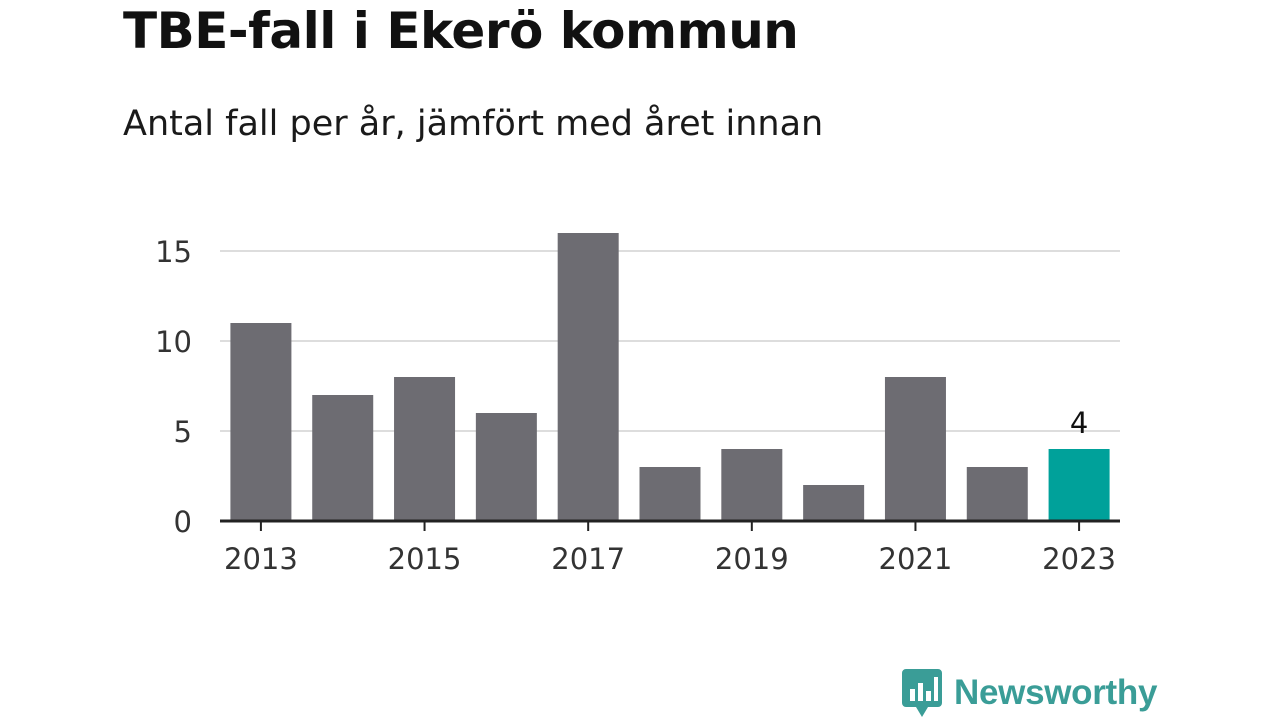  I want to click on data-label: 4, so click(1079, 423).